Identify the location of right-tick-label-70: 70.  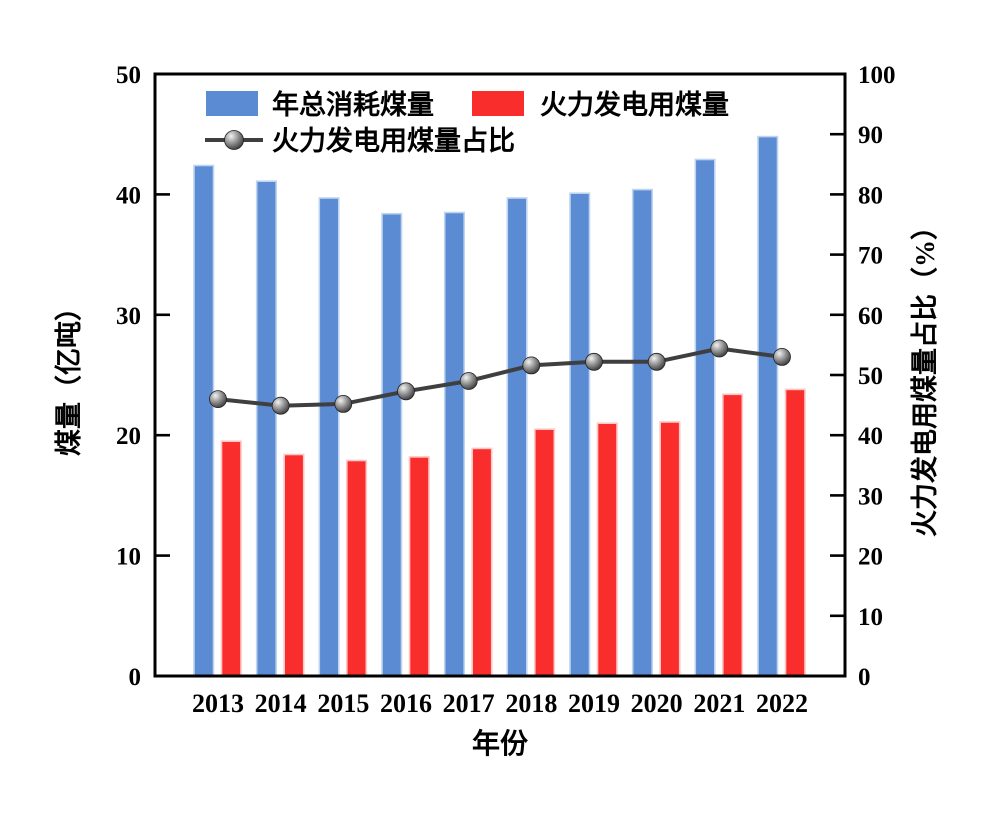
(870, 256).